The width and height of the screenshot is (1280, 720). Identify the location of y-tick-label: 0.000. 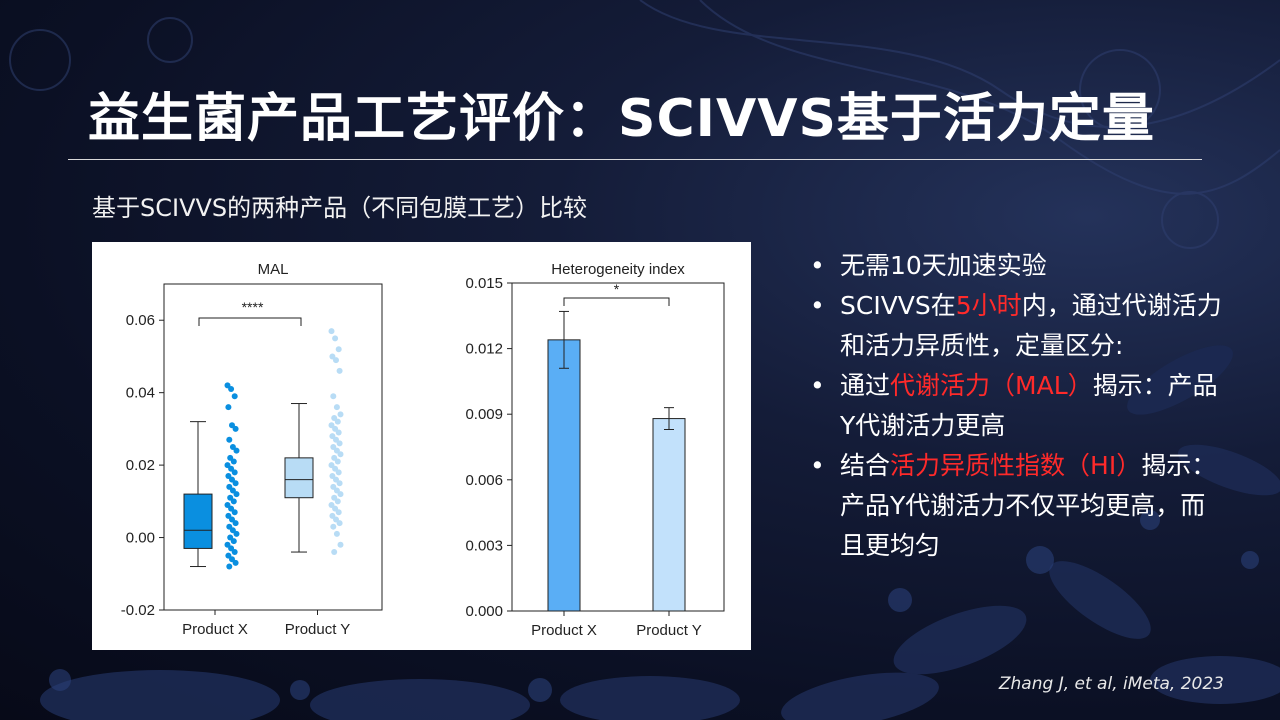
(484, 611).